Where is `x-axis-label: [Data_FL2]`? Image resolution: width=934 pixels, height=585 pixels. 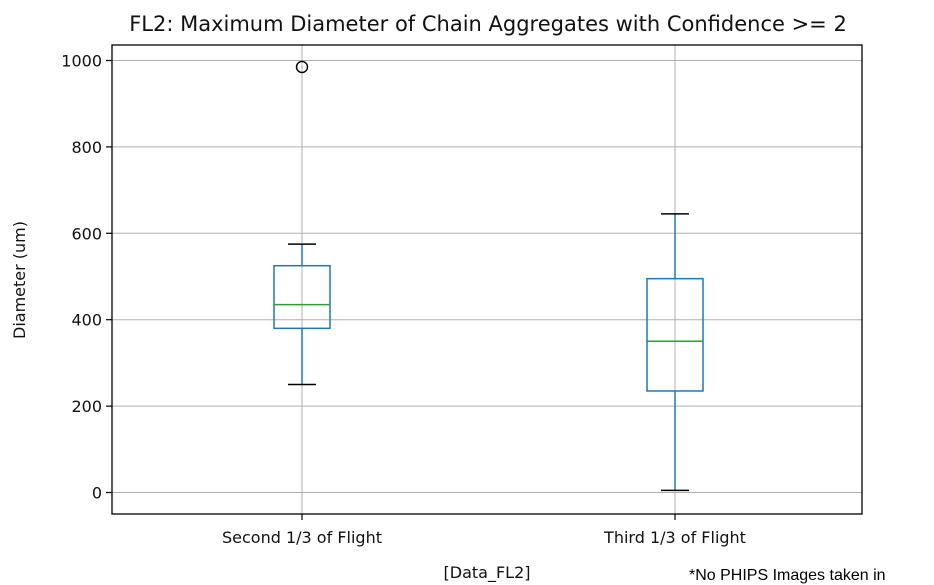
x-axis-label: [Data_FL2] is located at coordinates (487, 573).